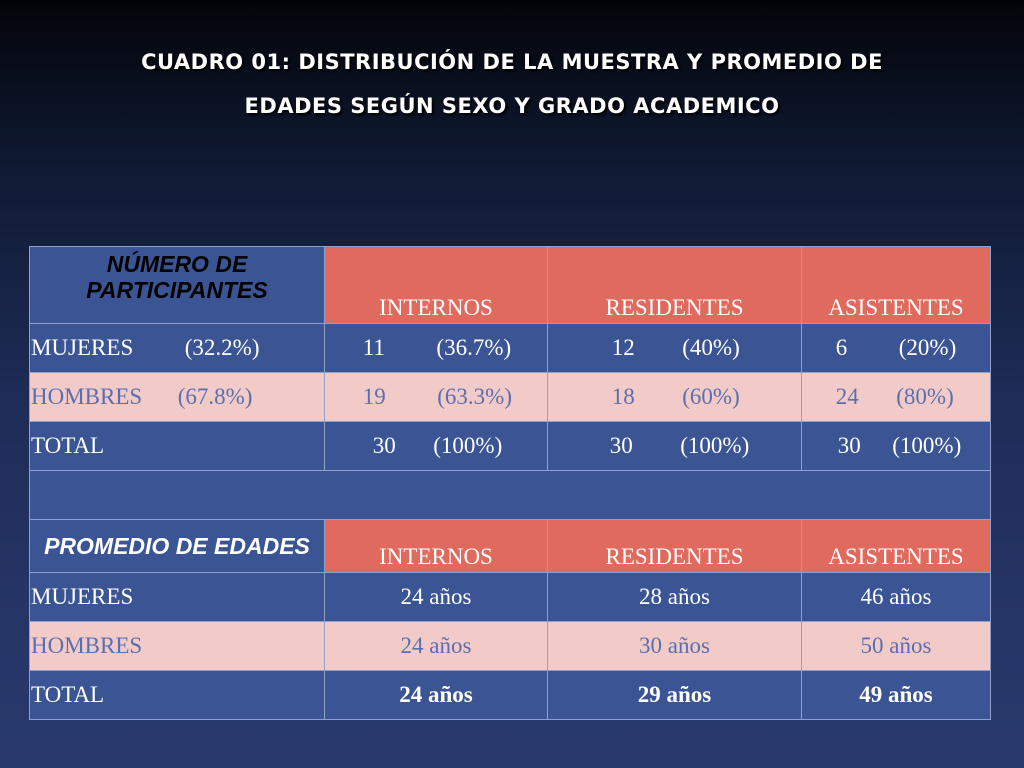  Describe the element at coordinates (177, 290) in the screenshot. I see `participants-header-line-2: PARTICIPANTES` at that location.